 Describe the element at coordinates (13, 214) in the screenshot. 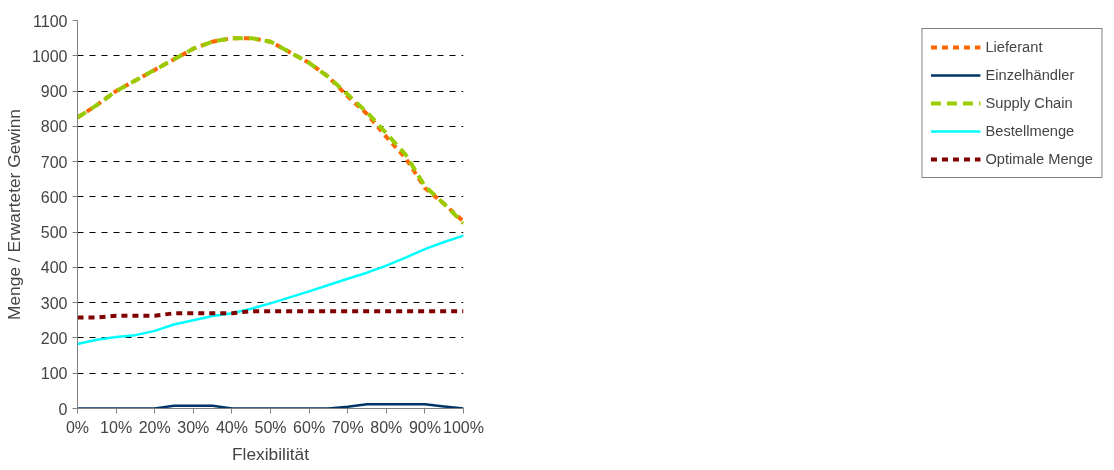

I see `y-axis-title: Menge / Erwarteter Gewinn` at that location.